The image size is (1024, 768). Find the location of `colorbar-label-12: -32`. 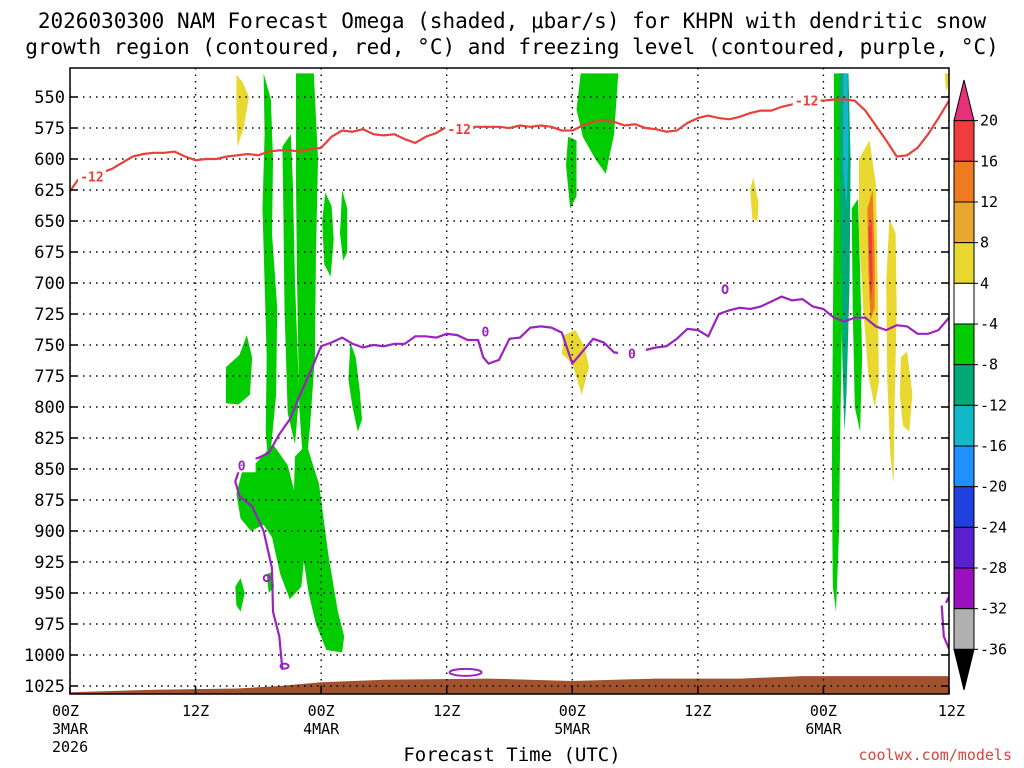

colorbar-label-12: -32 is located at coordinates (993, 609).